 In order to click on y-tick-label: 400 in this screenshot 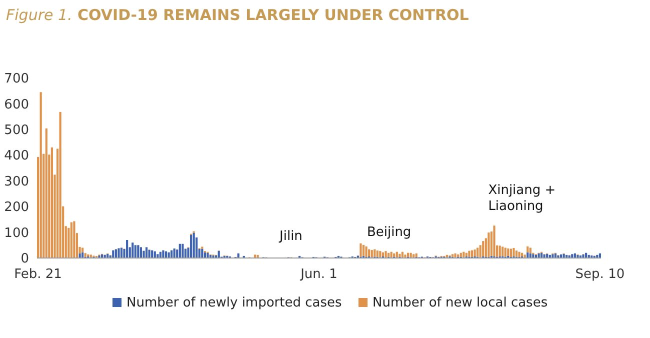, I will do `click(16, 156)`.